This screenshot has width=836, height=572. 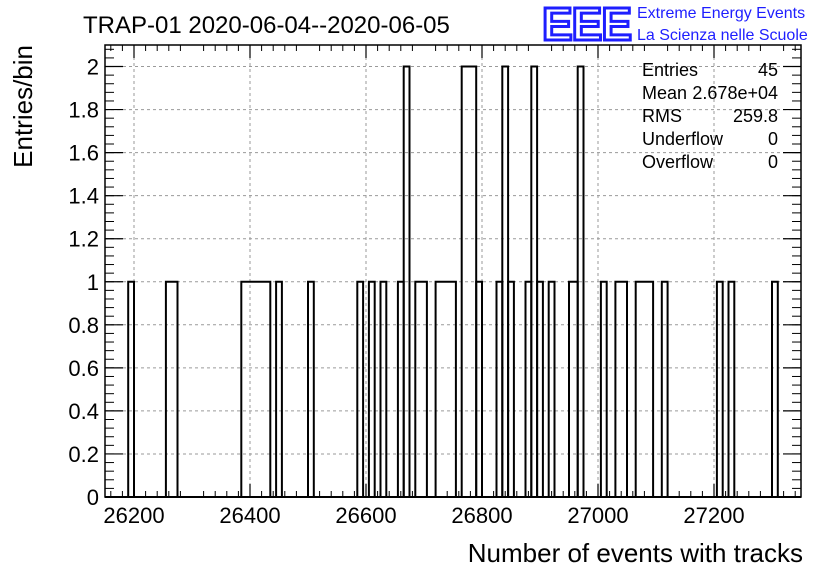 I want to click on y-tick-label: 2, so click(x=93, y=67).